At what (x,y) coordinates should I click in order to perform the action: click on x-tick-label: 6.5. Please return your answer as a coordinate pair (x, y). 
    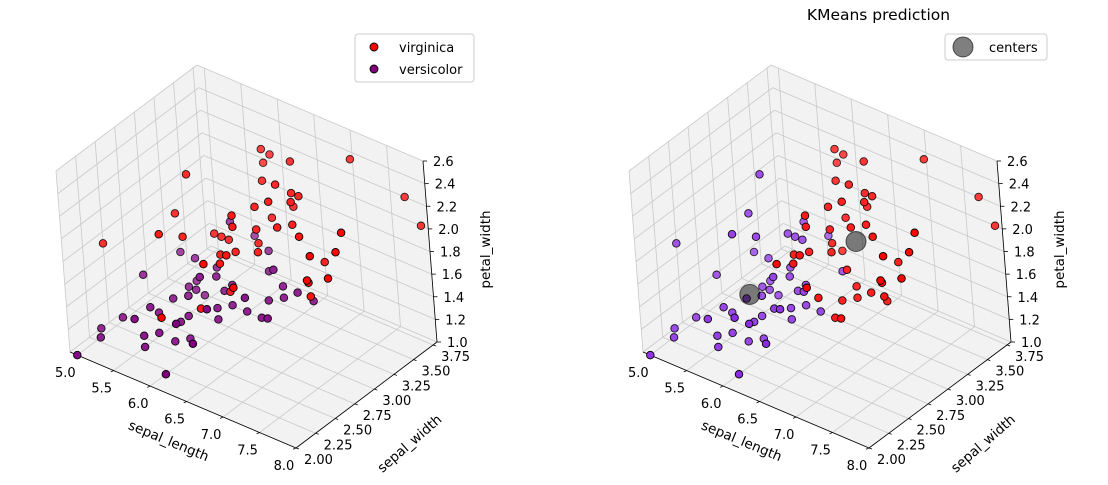
    Looking at the image, I should click on (174, 420).